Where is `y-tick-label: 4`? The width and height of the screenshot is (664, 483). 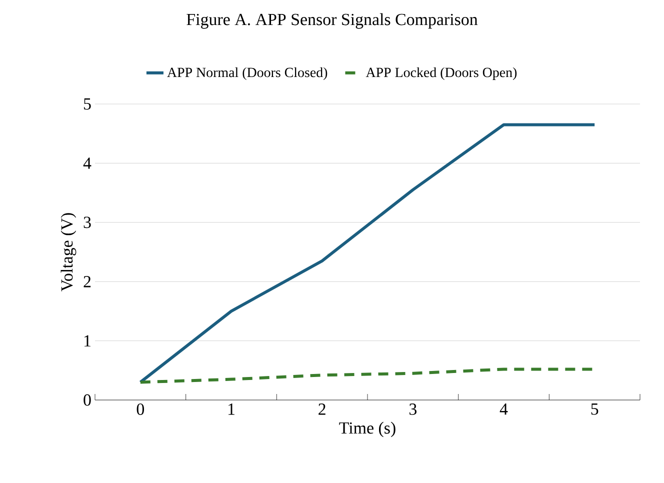 y-tick-label: 4 is located at coordinates (87, 163).